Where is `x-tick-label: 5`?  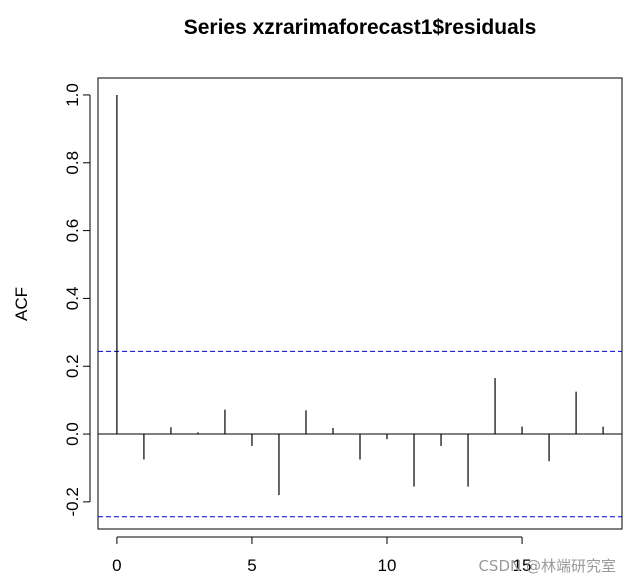 x-tick-label: 5 is located at coordinates (251, 565).